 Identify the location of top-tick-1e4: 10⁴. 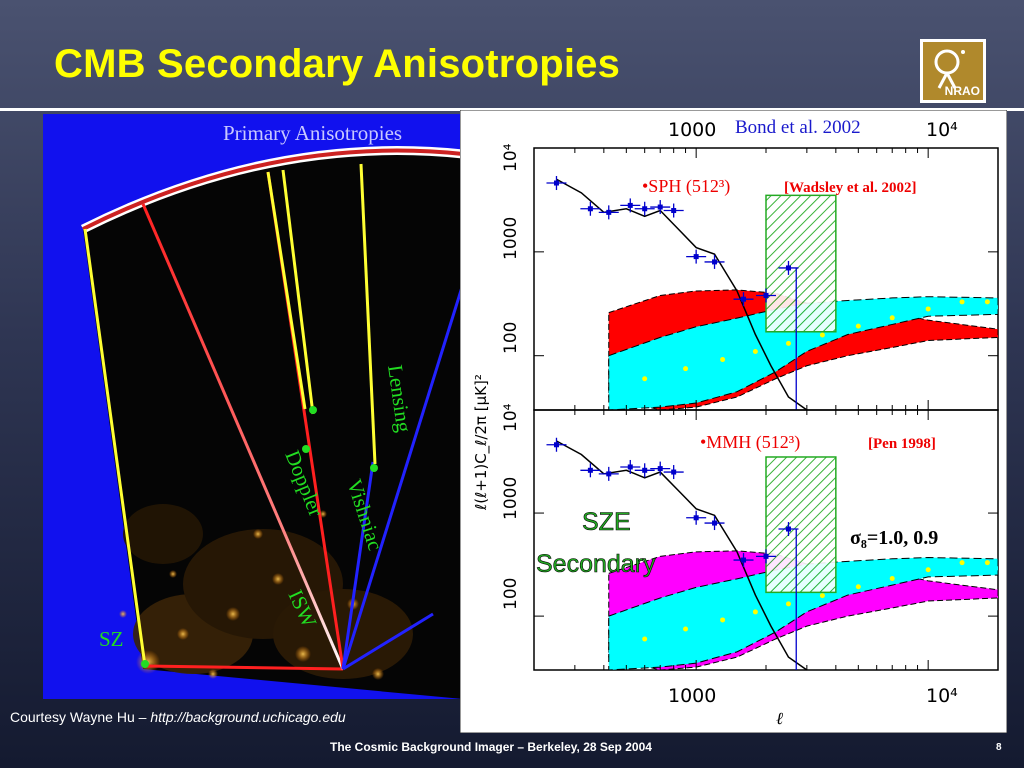
(942, 130).